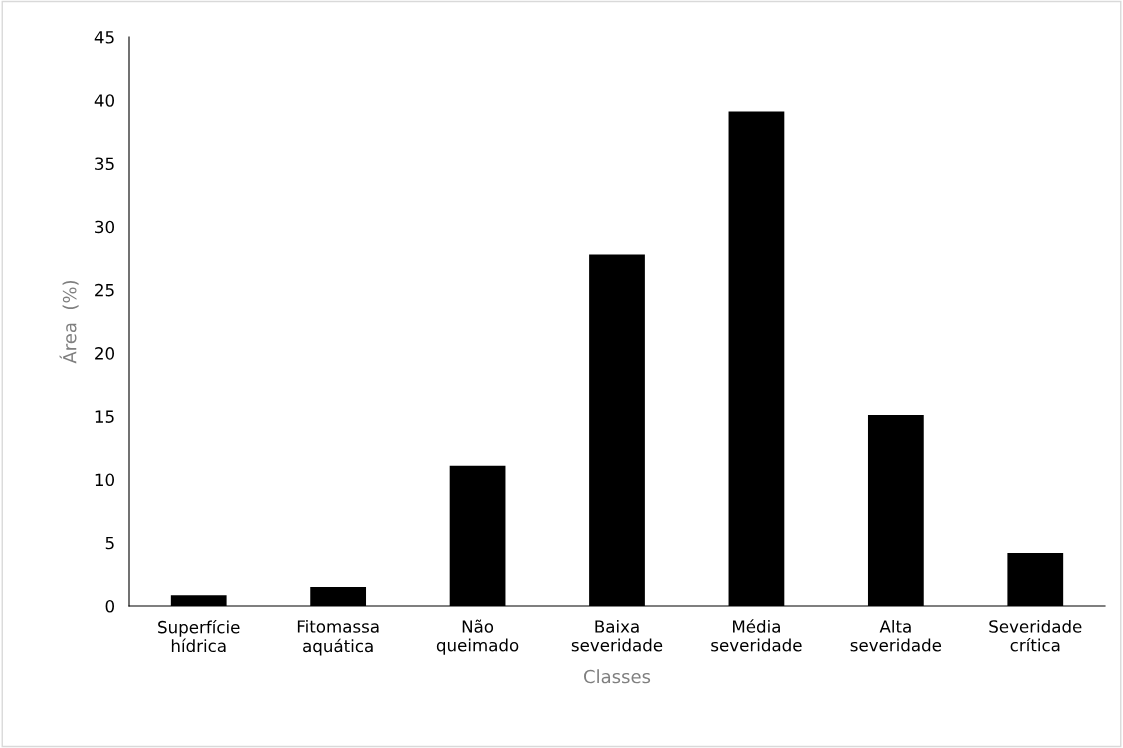  I want to click on y-tick-label: 15, so click(104, 416).